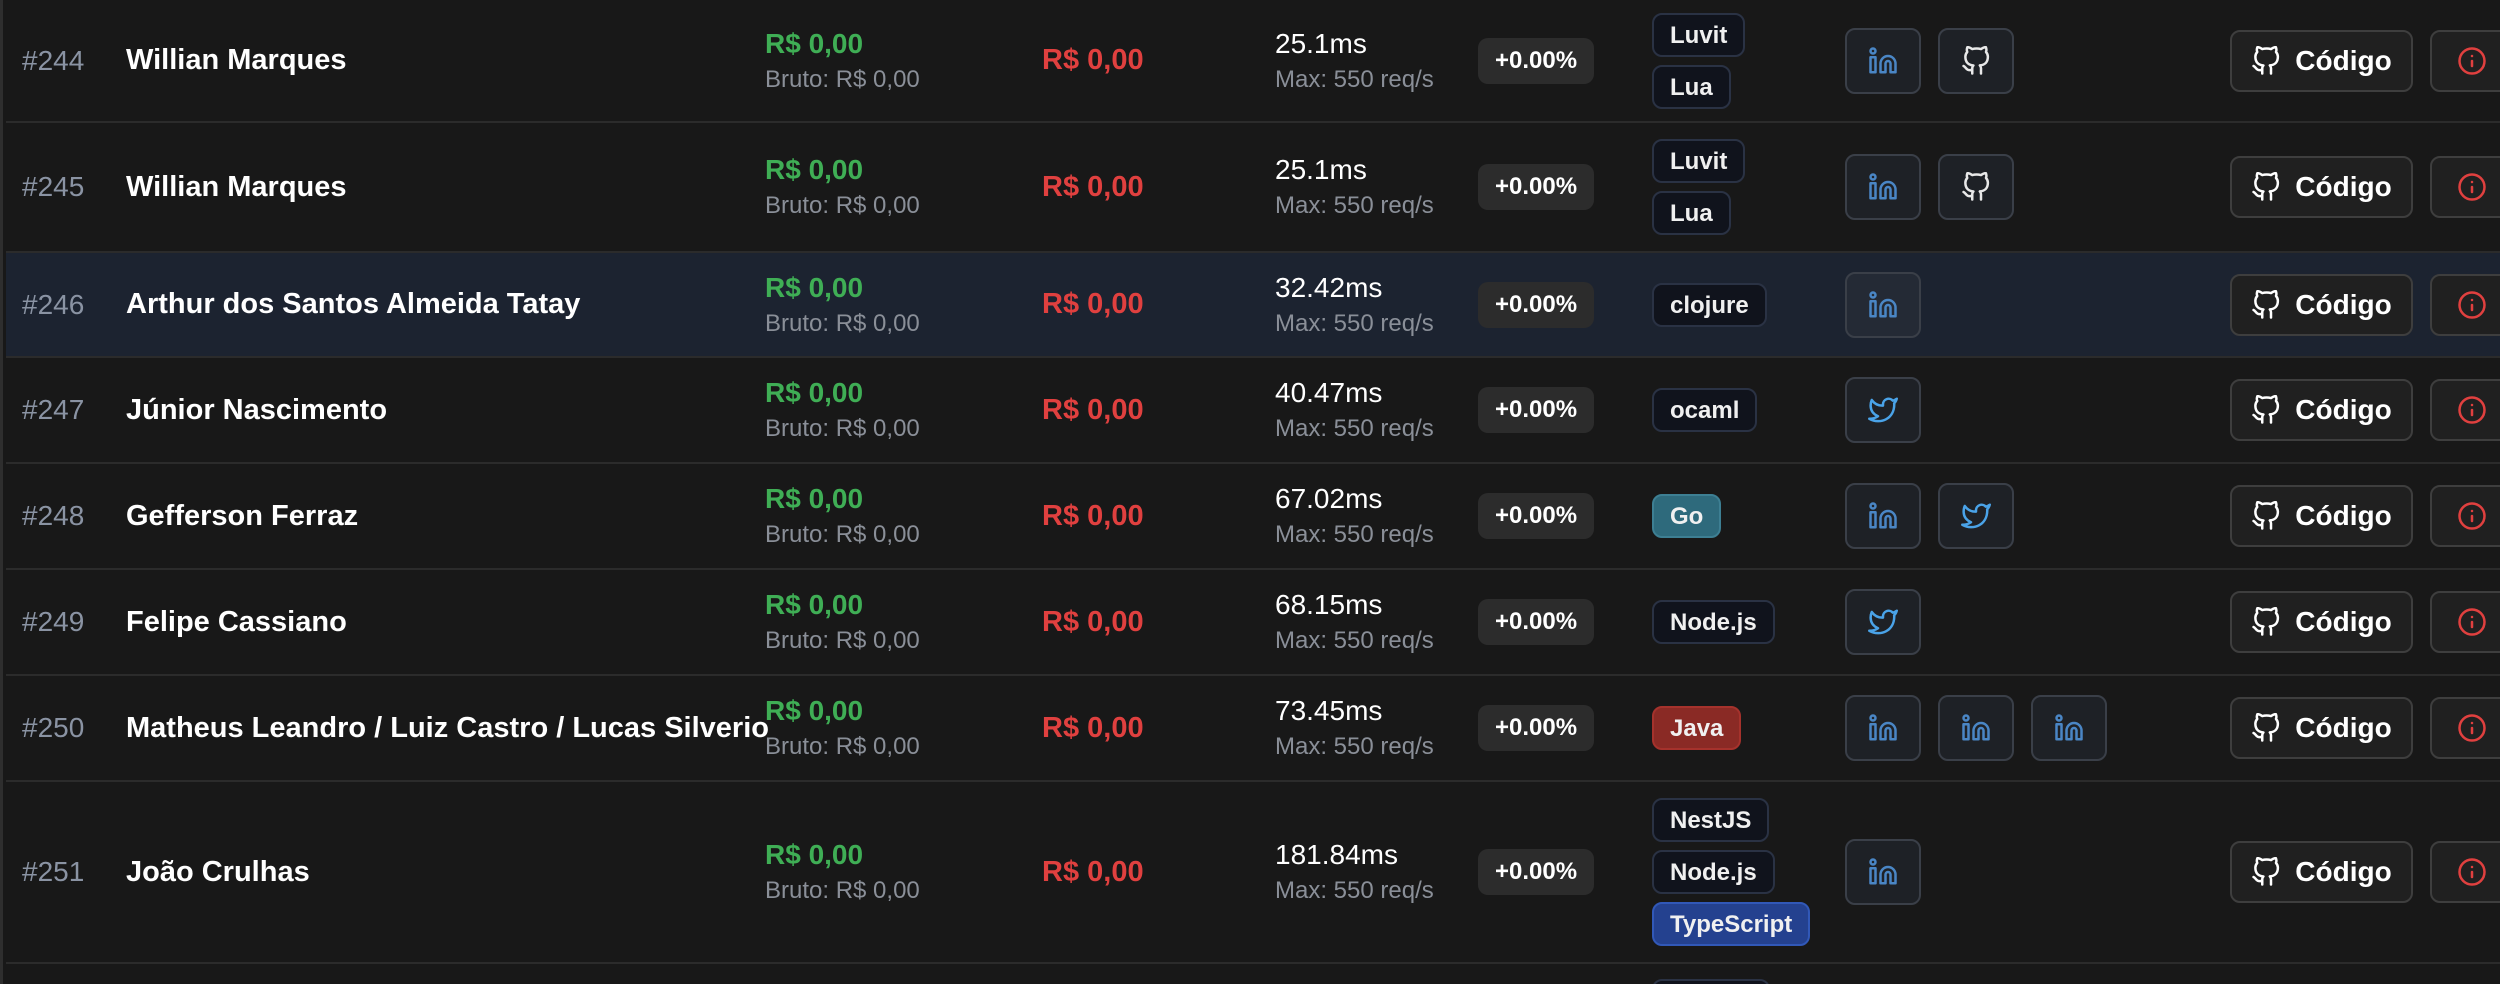  Describe the element at coordinates (1329, 710) in the screenshot. I see `latency-value: 73.45ms` at that location.